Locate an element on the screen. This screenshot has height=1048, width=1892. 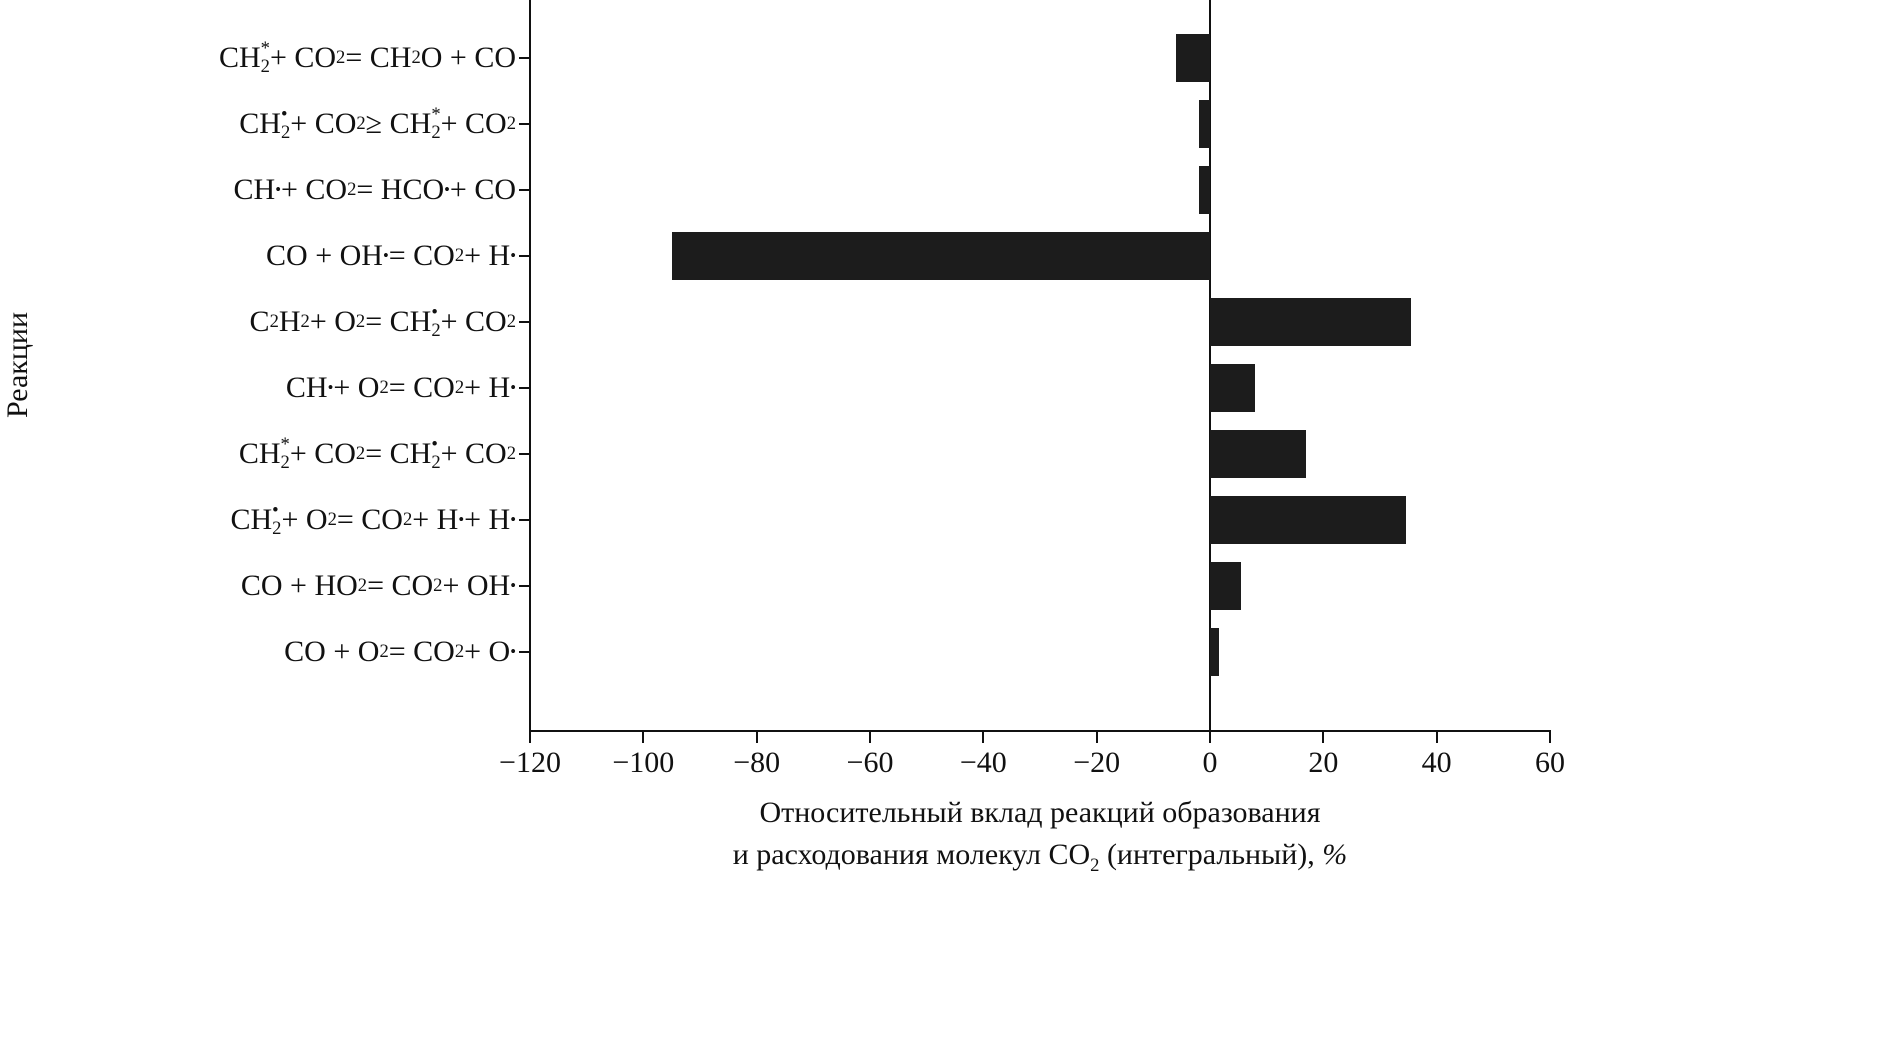
x-tick-label: 20 is located at coordinates (1323, 762).